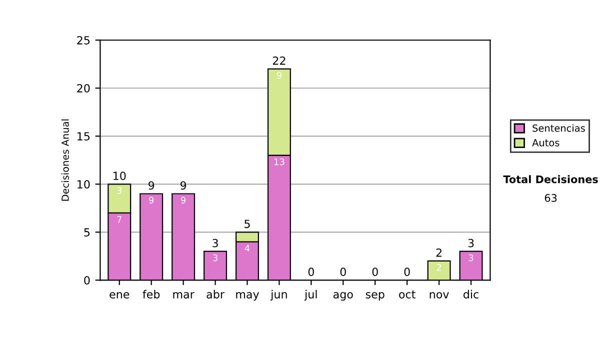  I want to click on x-tick-label: ene, so click(120, 295).